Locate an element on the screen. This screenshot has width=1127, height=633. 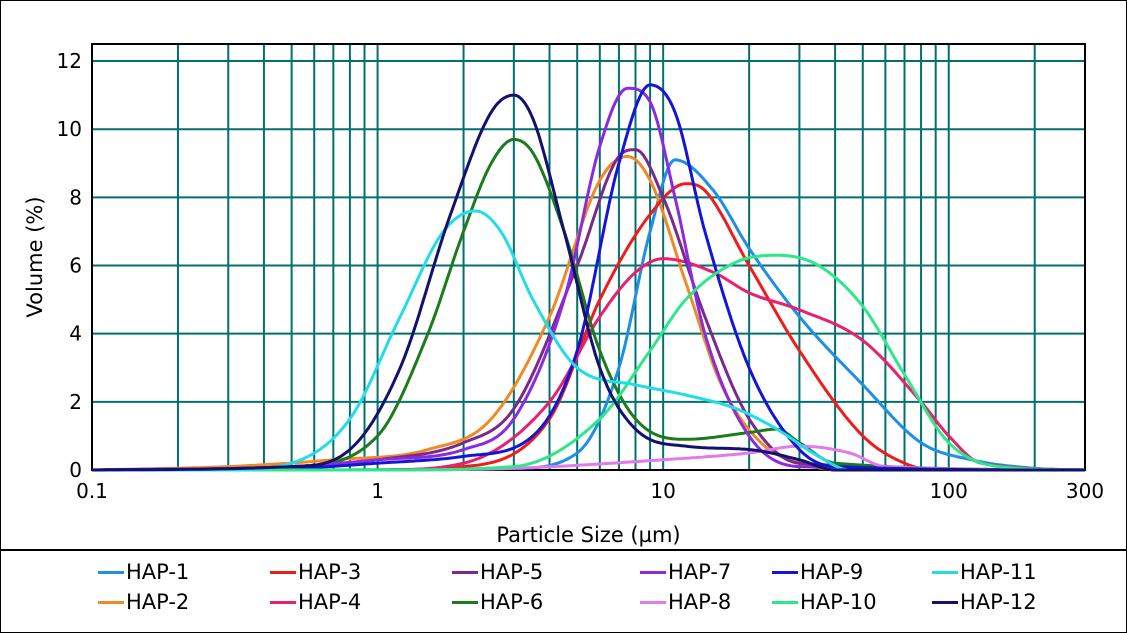
legend-item-hap-3: HAP-3 is located at coordinates (315, 572).